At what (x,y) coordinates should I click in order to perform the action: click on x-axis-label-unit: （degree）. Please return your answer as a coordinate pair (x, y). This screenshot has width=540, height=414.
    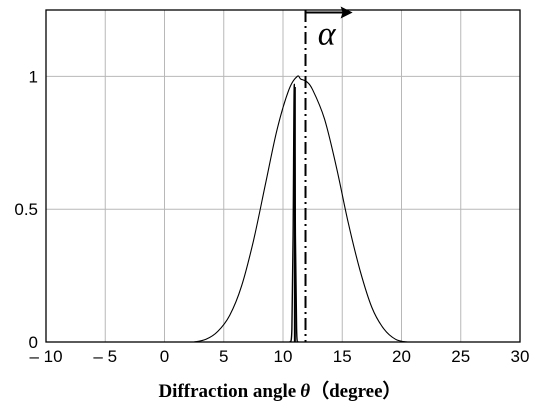
    Looking at the image, I should click on (355, 390).